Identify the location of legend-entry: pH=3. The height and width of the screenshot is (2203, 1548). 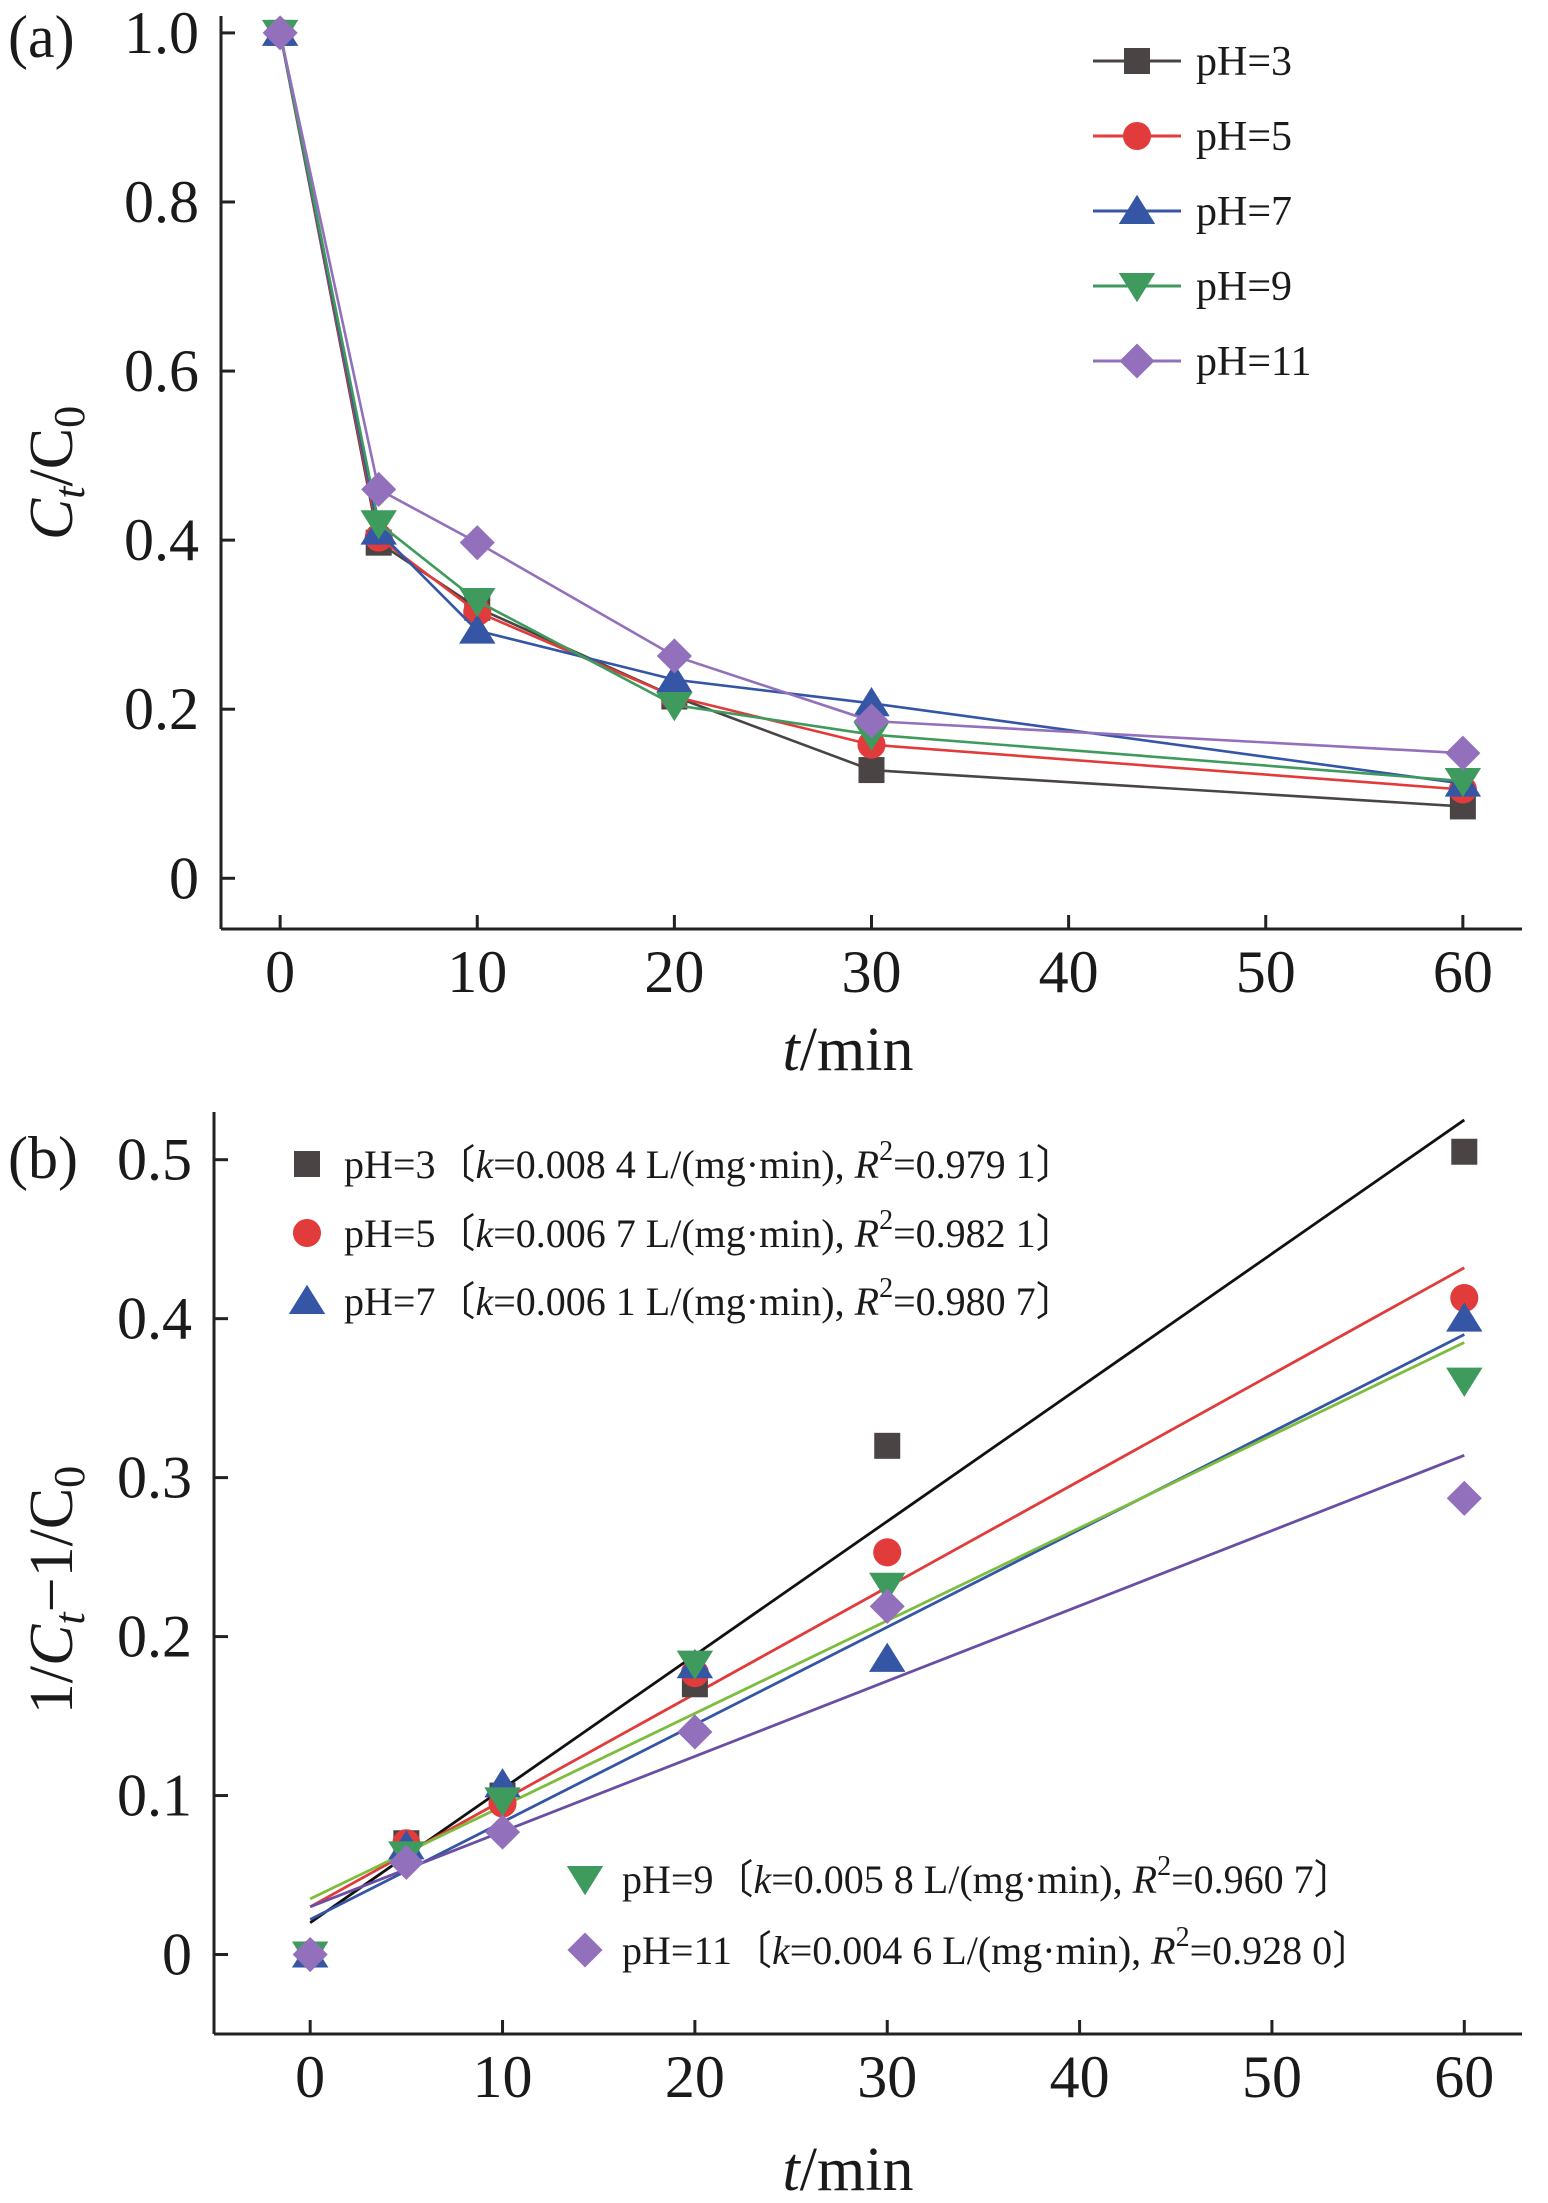
(1244, 62).